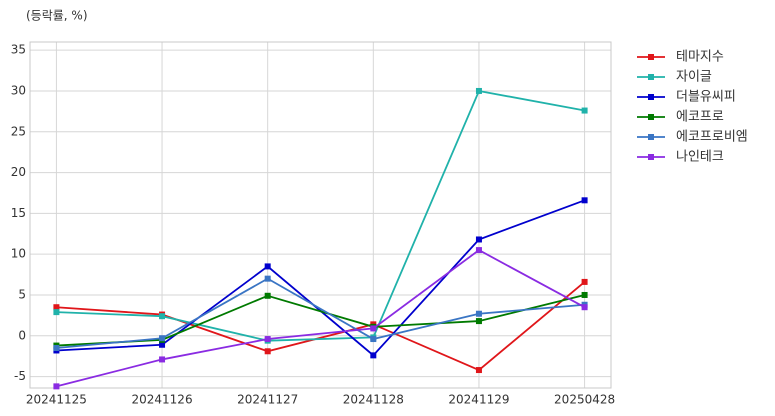 This screenshot has width=775, height=416. I want to click on y-tick-label: 35, so click(18, 50).